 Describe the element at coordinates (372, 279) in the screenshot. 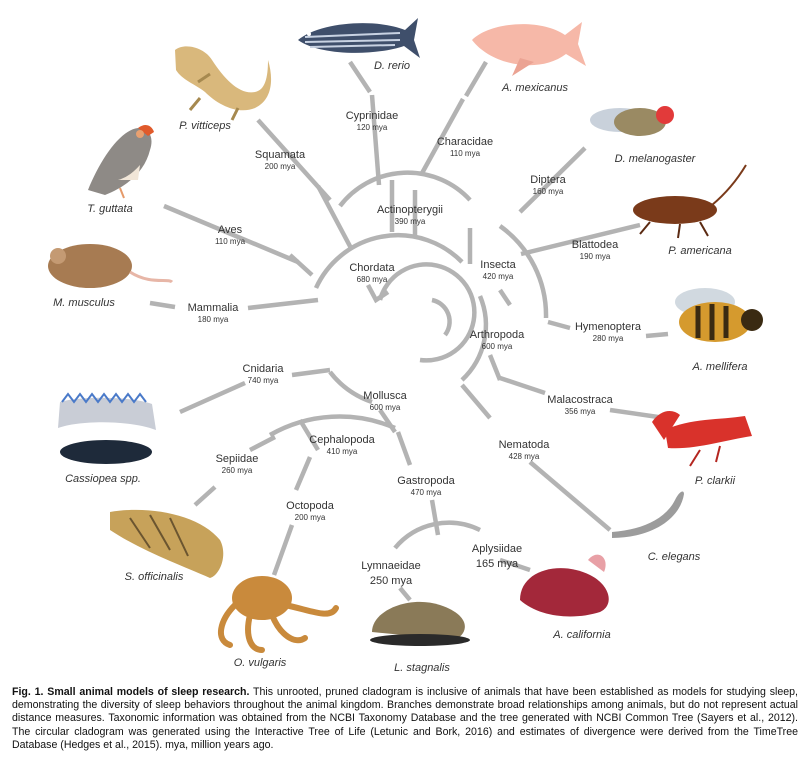

I see `clade-chordata-mya: 680 mya` at that location.